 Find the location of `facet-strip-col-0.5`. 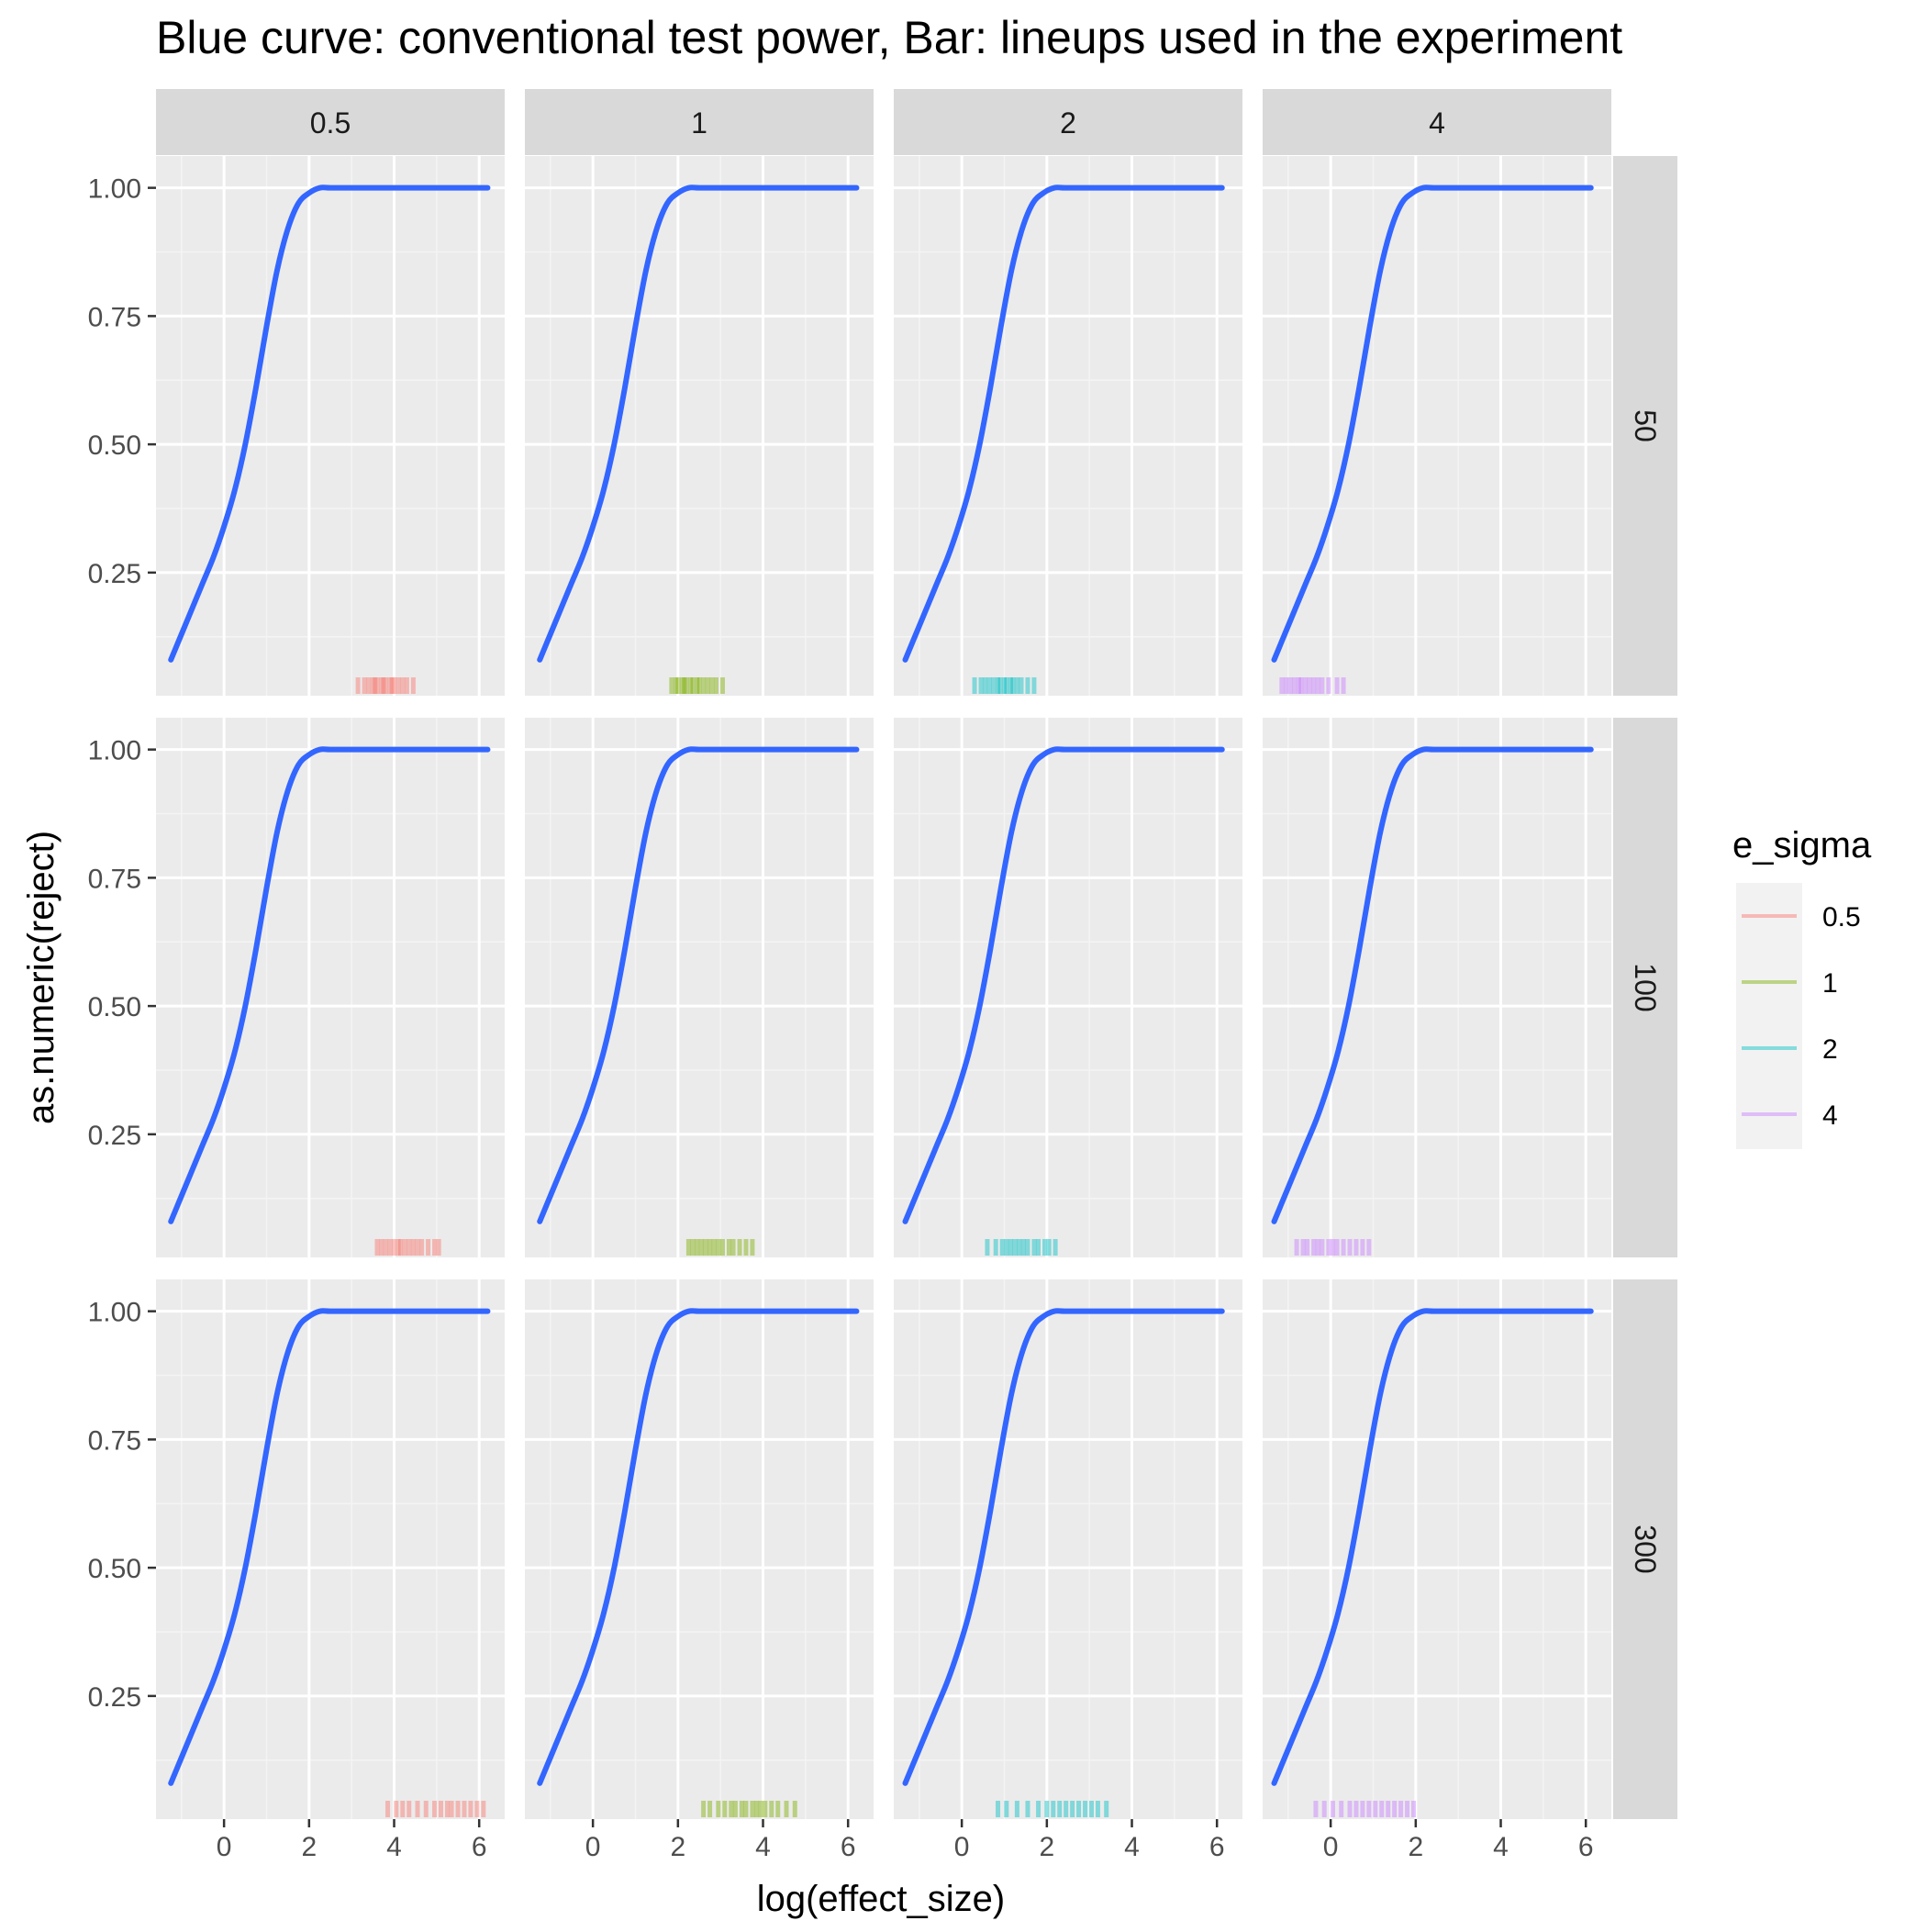

facet-strip-col-0.5 is located at coordinates (330, 122).